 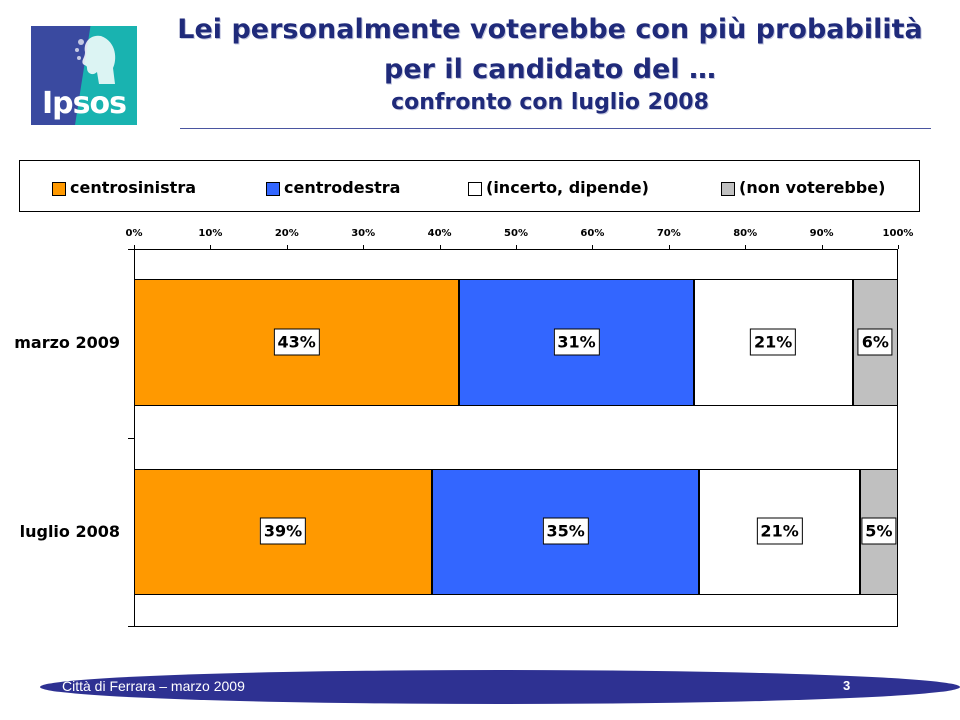 I want to click on x-tick-label: 30%, so click(x=363, y=233).